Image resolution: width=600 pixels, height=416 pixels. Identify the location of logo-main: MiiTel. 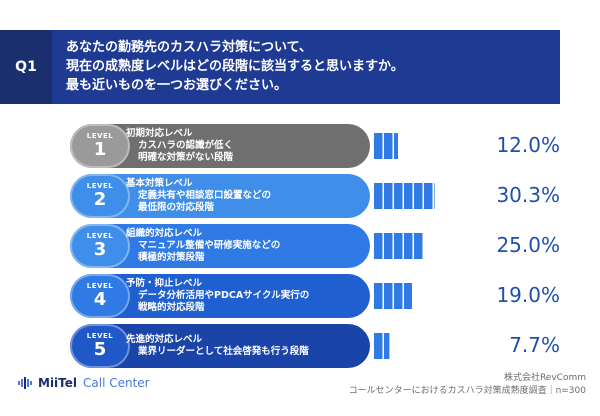
(58, 383).